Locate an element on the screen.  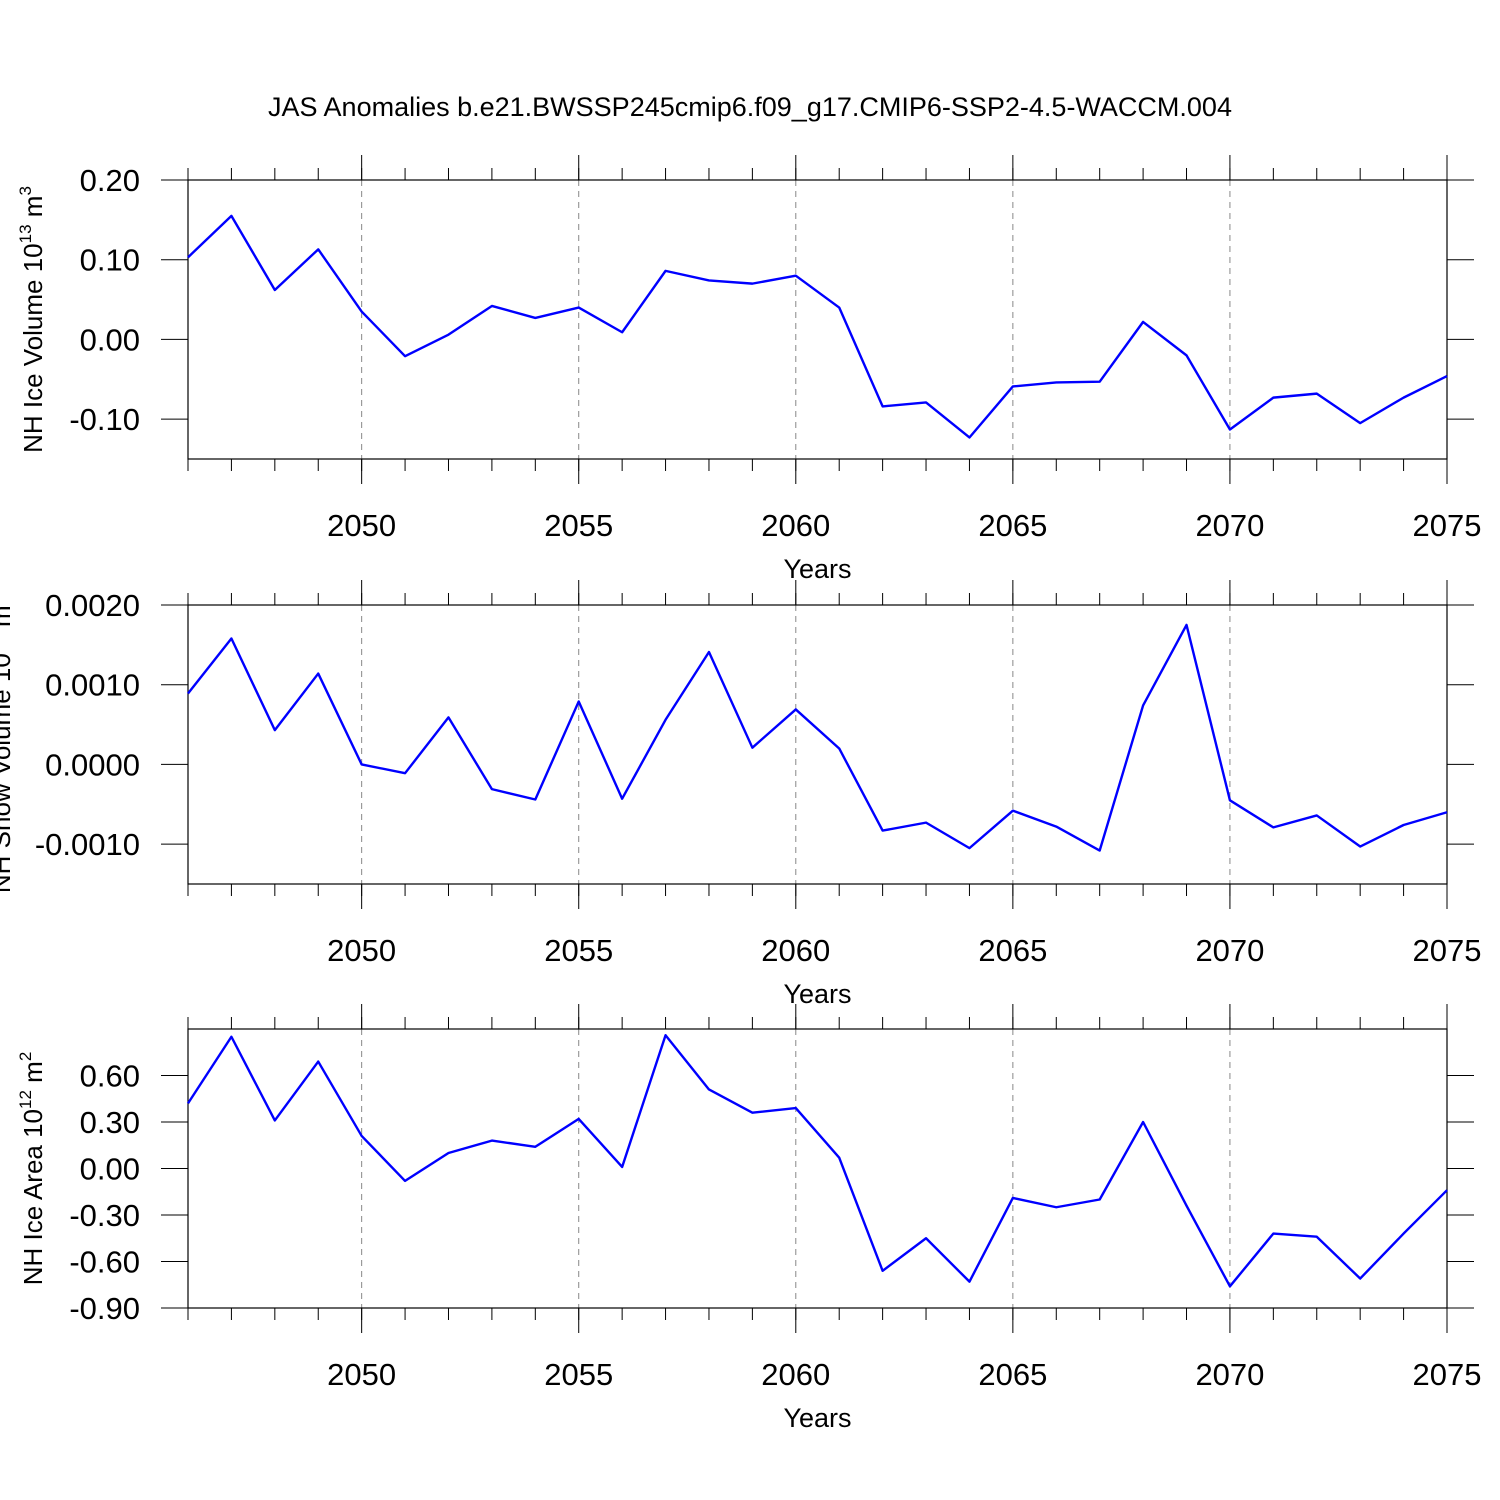
y-tick-label: 0.30 is located at coordinates (110, 1122).